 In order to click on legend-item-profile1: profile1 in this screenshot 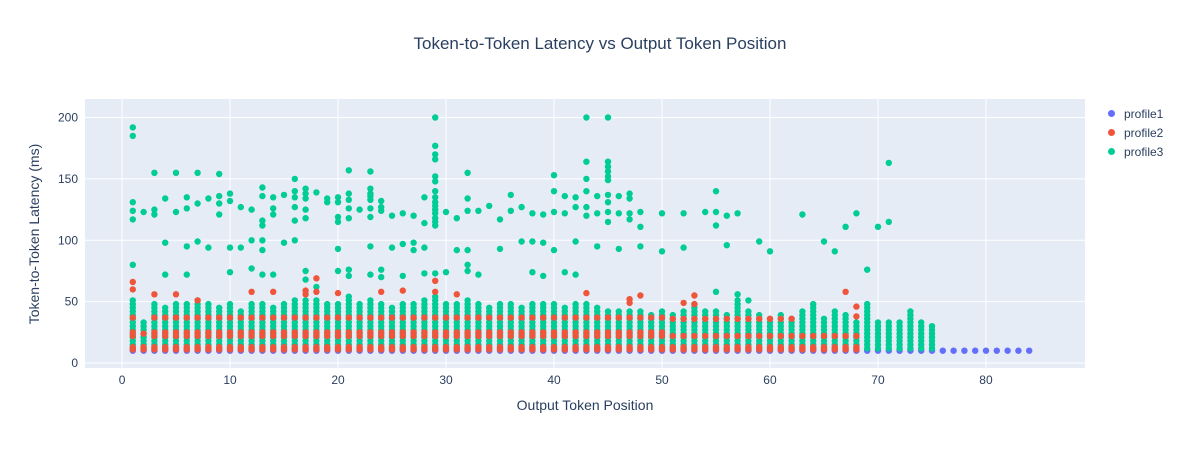, I will do `click(1135, 113)`.